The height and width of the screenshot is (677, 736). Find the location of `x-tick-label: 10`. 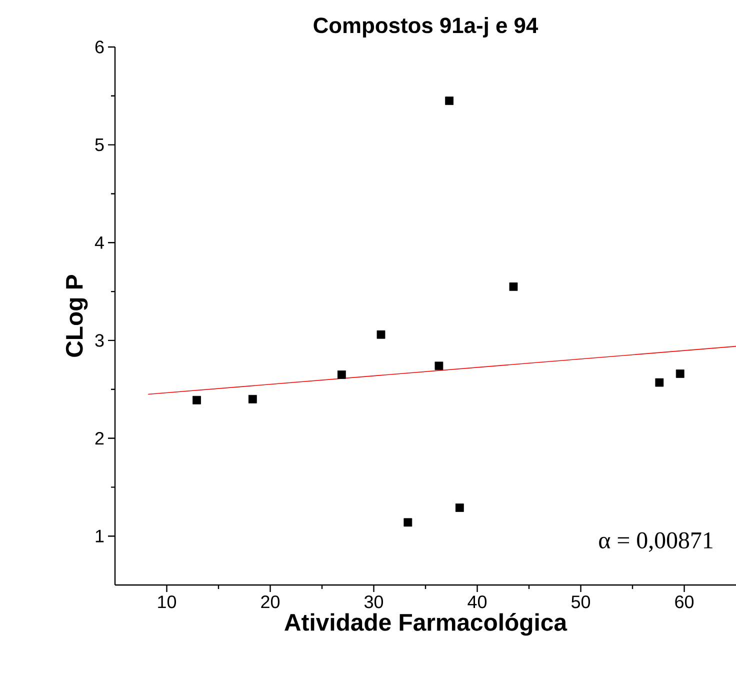

x-tick-label: 10 is located at coordinates (167, 602).